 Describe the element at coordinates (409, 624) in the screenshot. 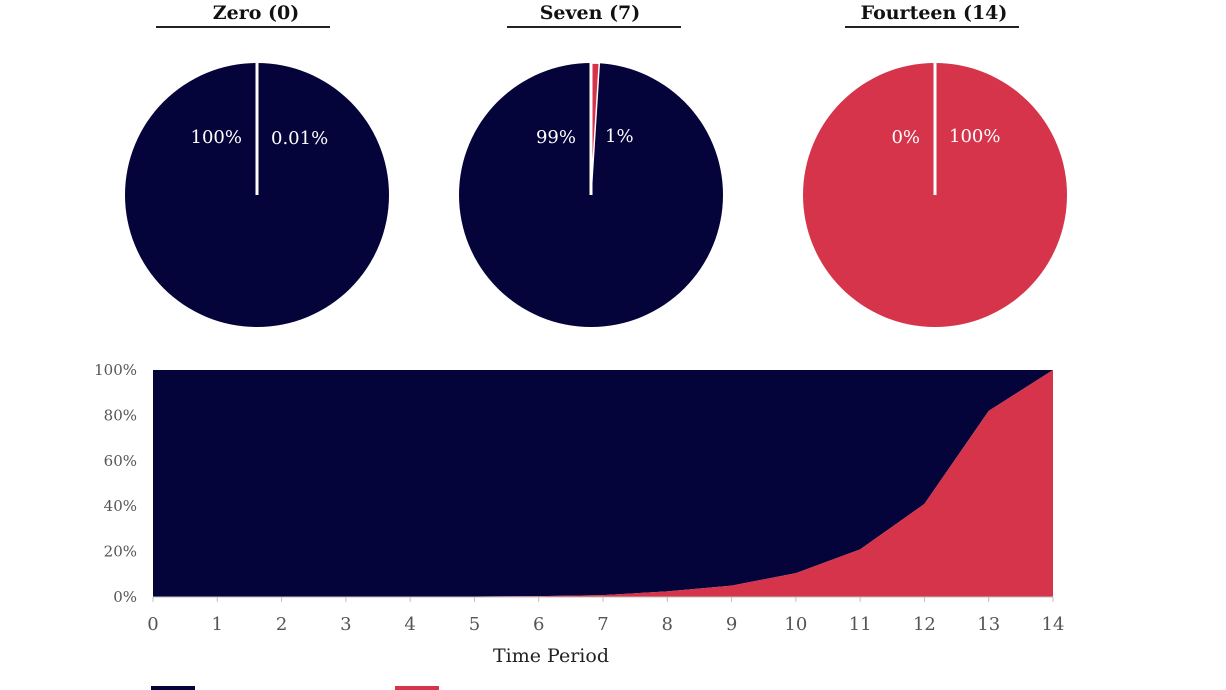

I see `x-tick-label: 4` at that location.